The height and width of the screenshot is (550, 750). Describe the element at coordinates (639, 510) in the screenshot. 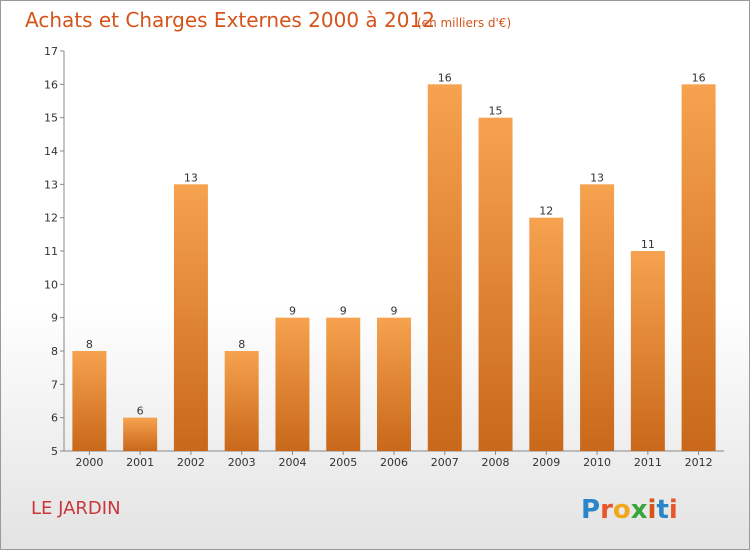

I see `logo-letter: x` at that location.